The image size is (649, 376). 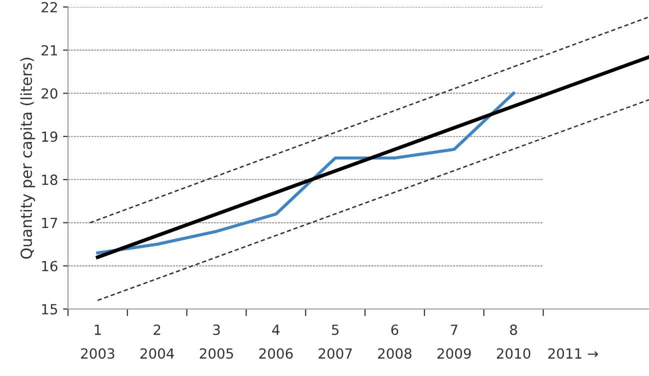 I want to click on x2-tick-label: 2003, so click(x=97, y=353).